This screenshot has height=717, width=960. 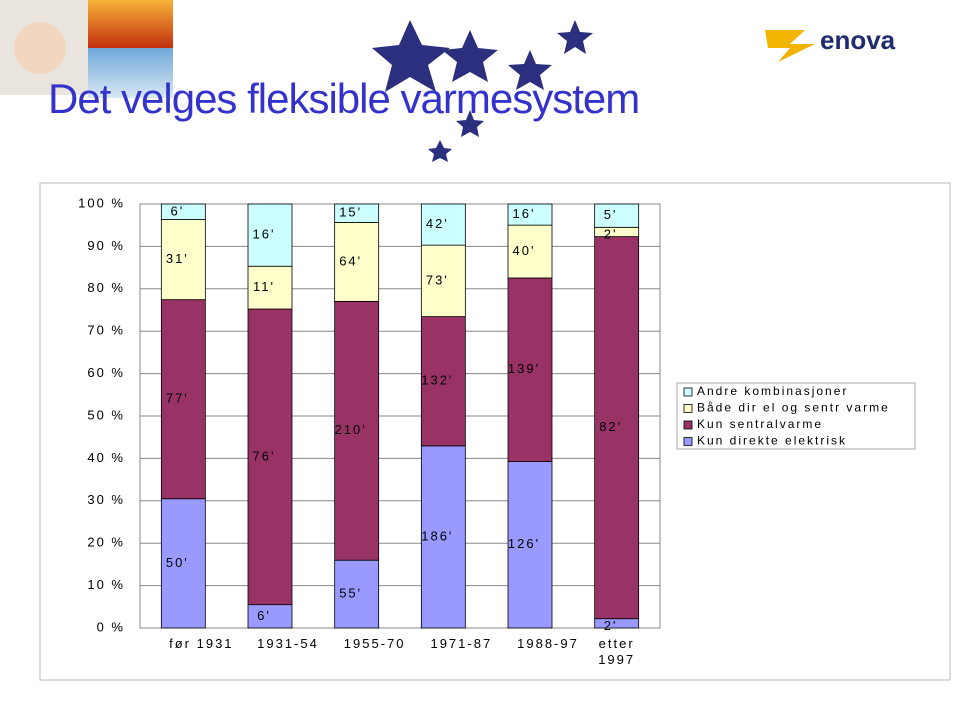 What do you see at coordinates (106, 330) in the screenshot?
I see `y-tick-label: 70 %` at bounding box center [106, 330].